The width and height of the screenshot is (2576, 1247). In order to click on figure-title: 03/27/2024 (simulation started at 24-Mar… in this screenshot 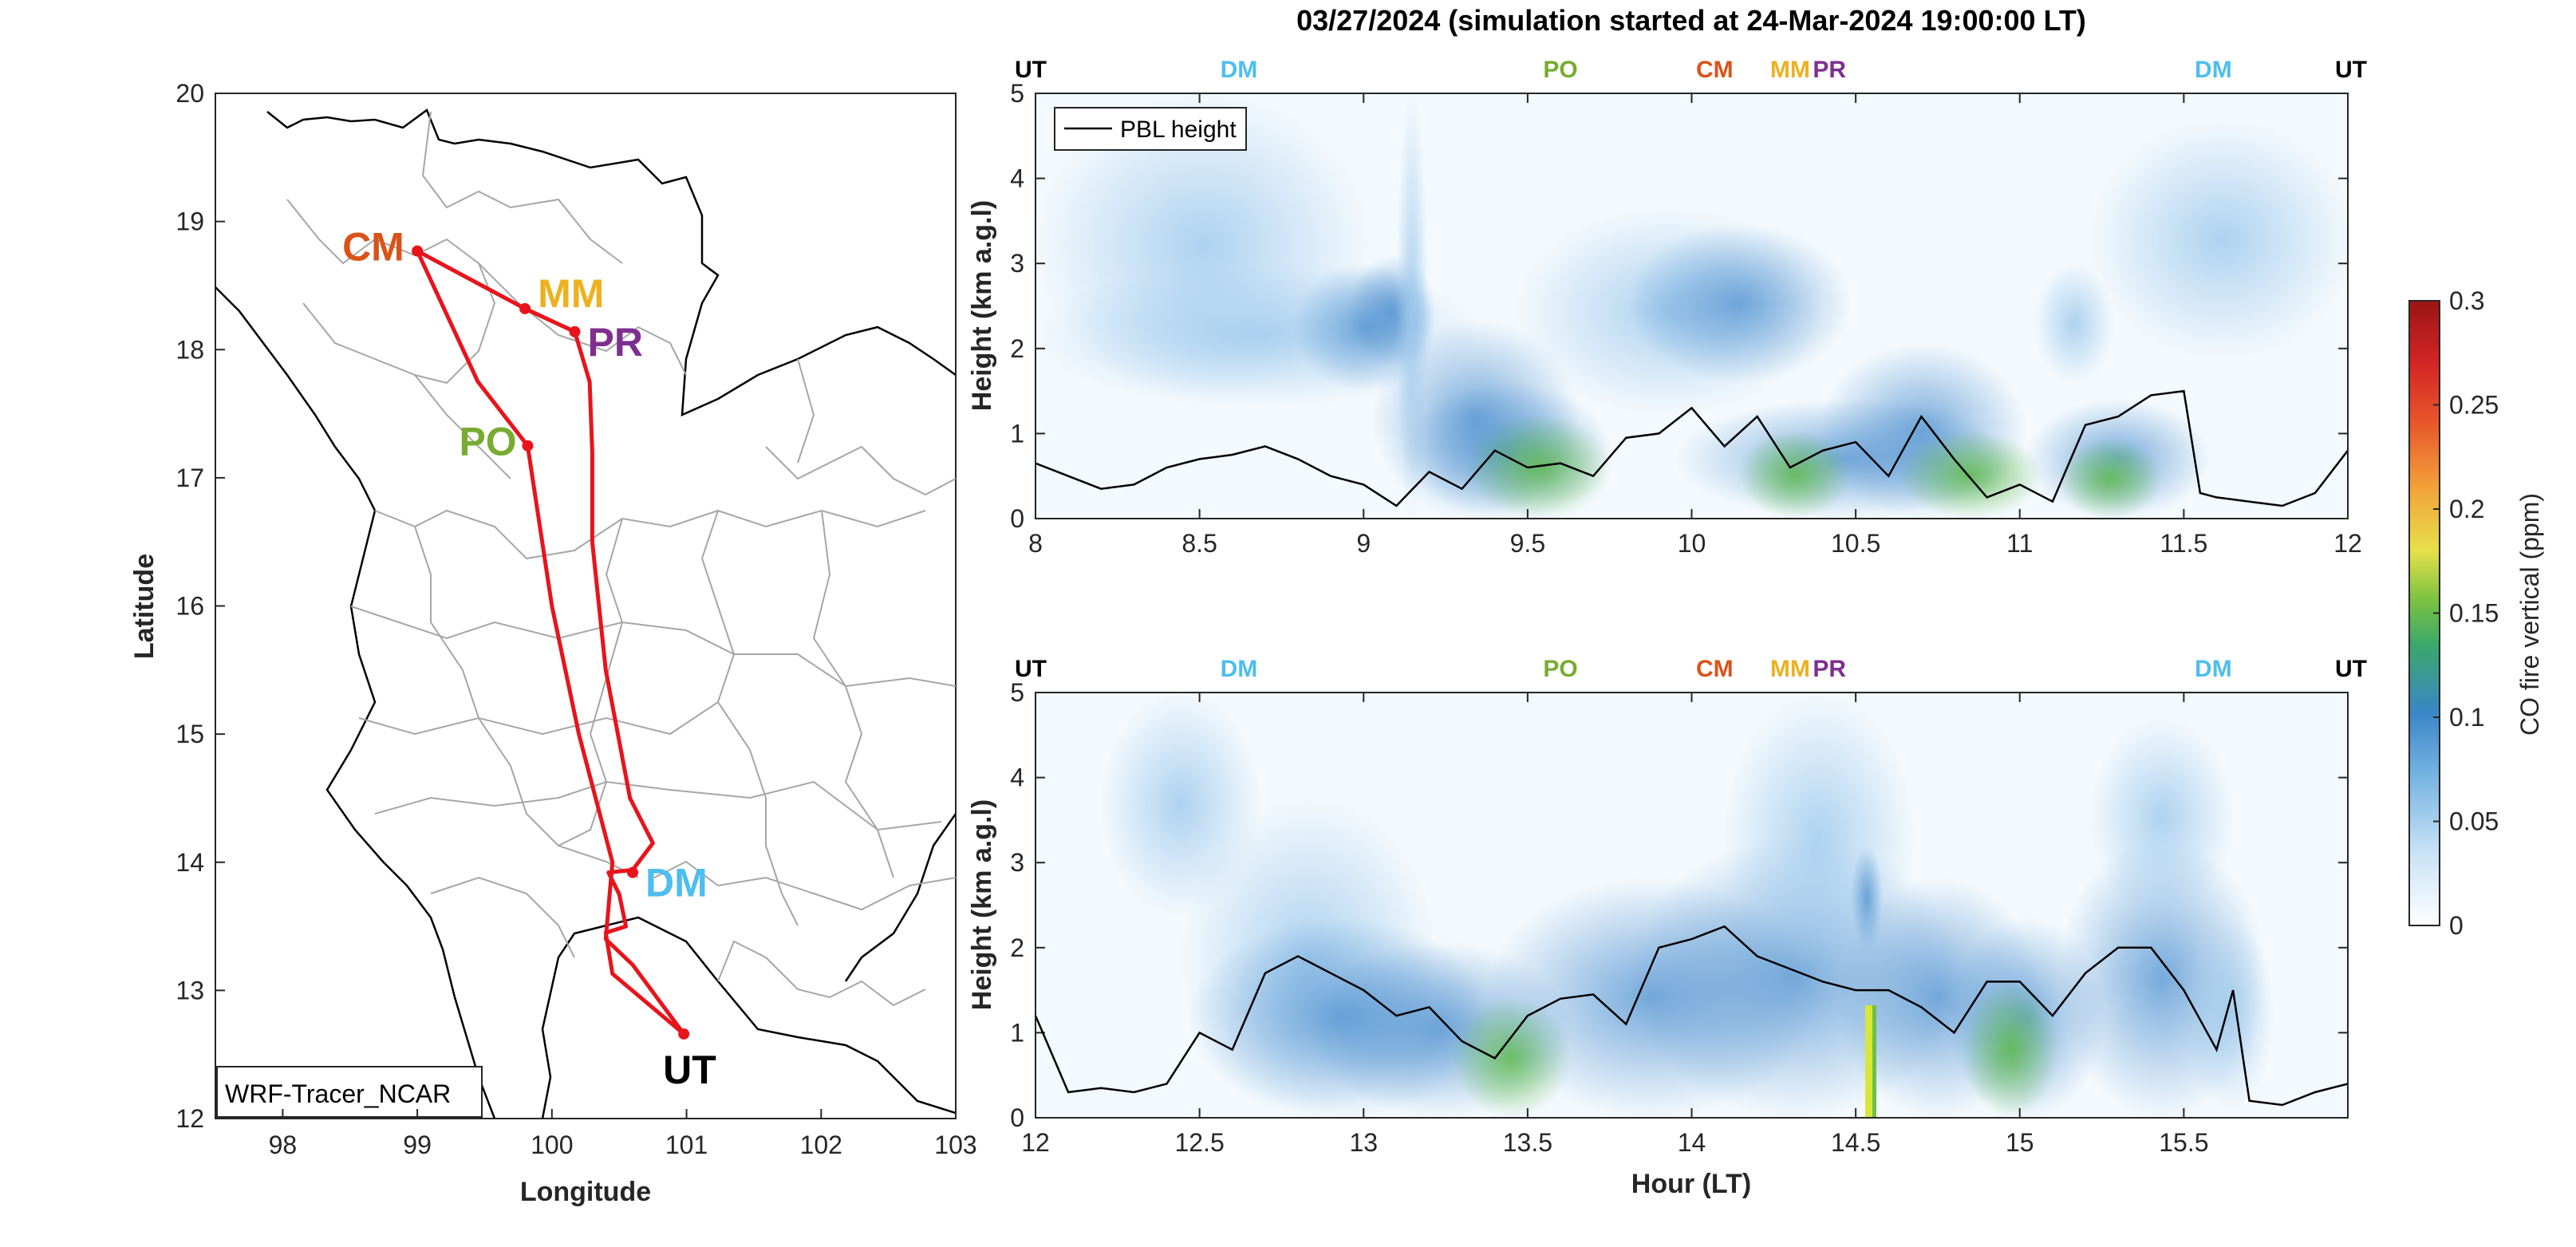, I will do `click(1691, 21)`.